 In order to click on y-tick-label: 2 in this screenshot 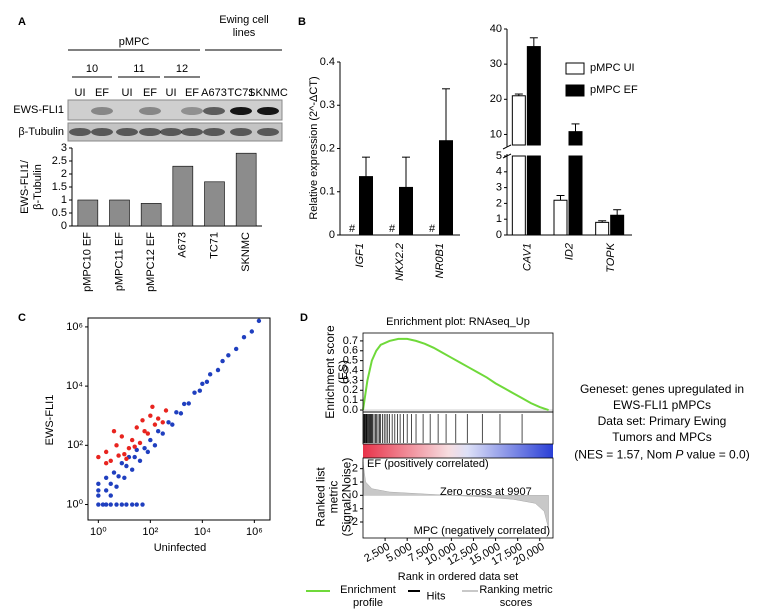, I will do `click(64, 174)`.